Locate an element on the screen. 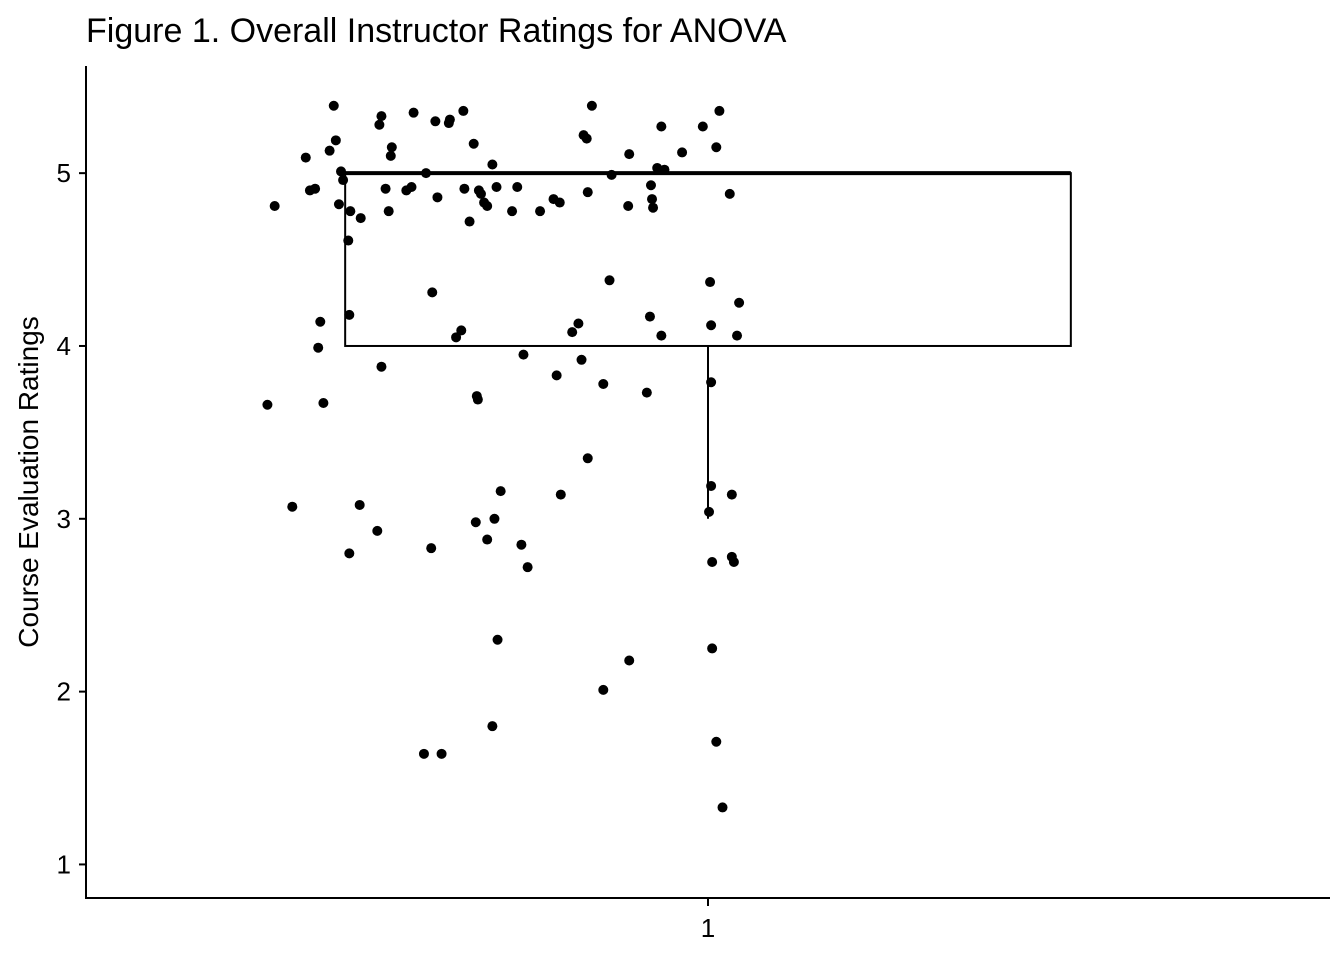 The width and height of the screenshot is (1344, 960). y-tick-label: 5 is located at coordinates (64, 173).